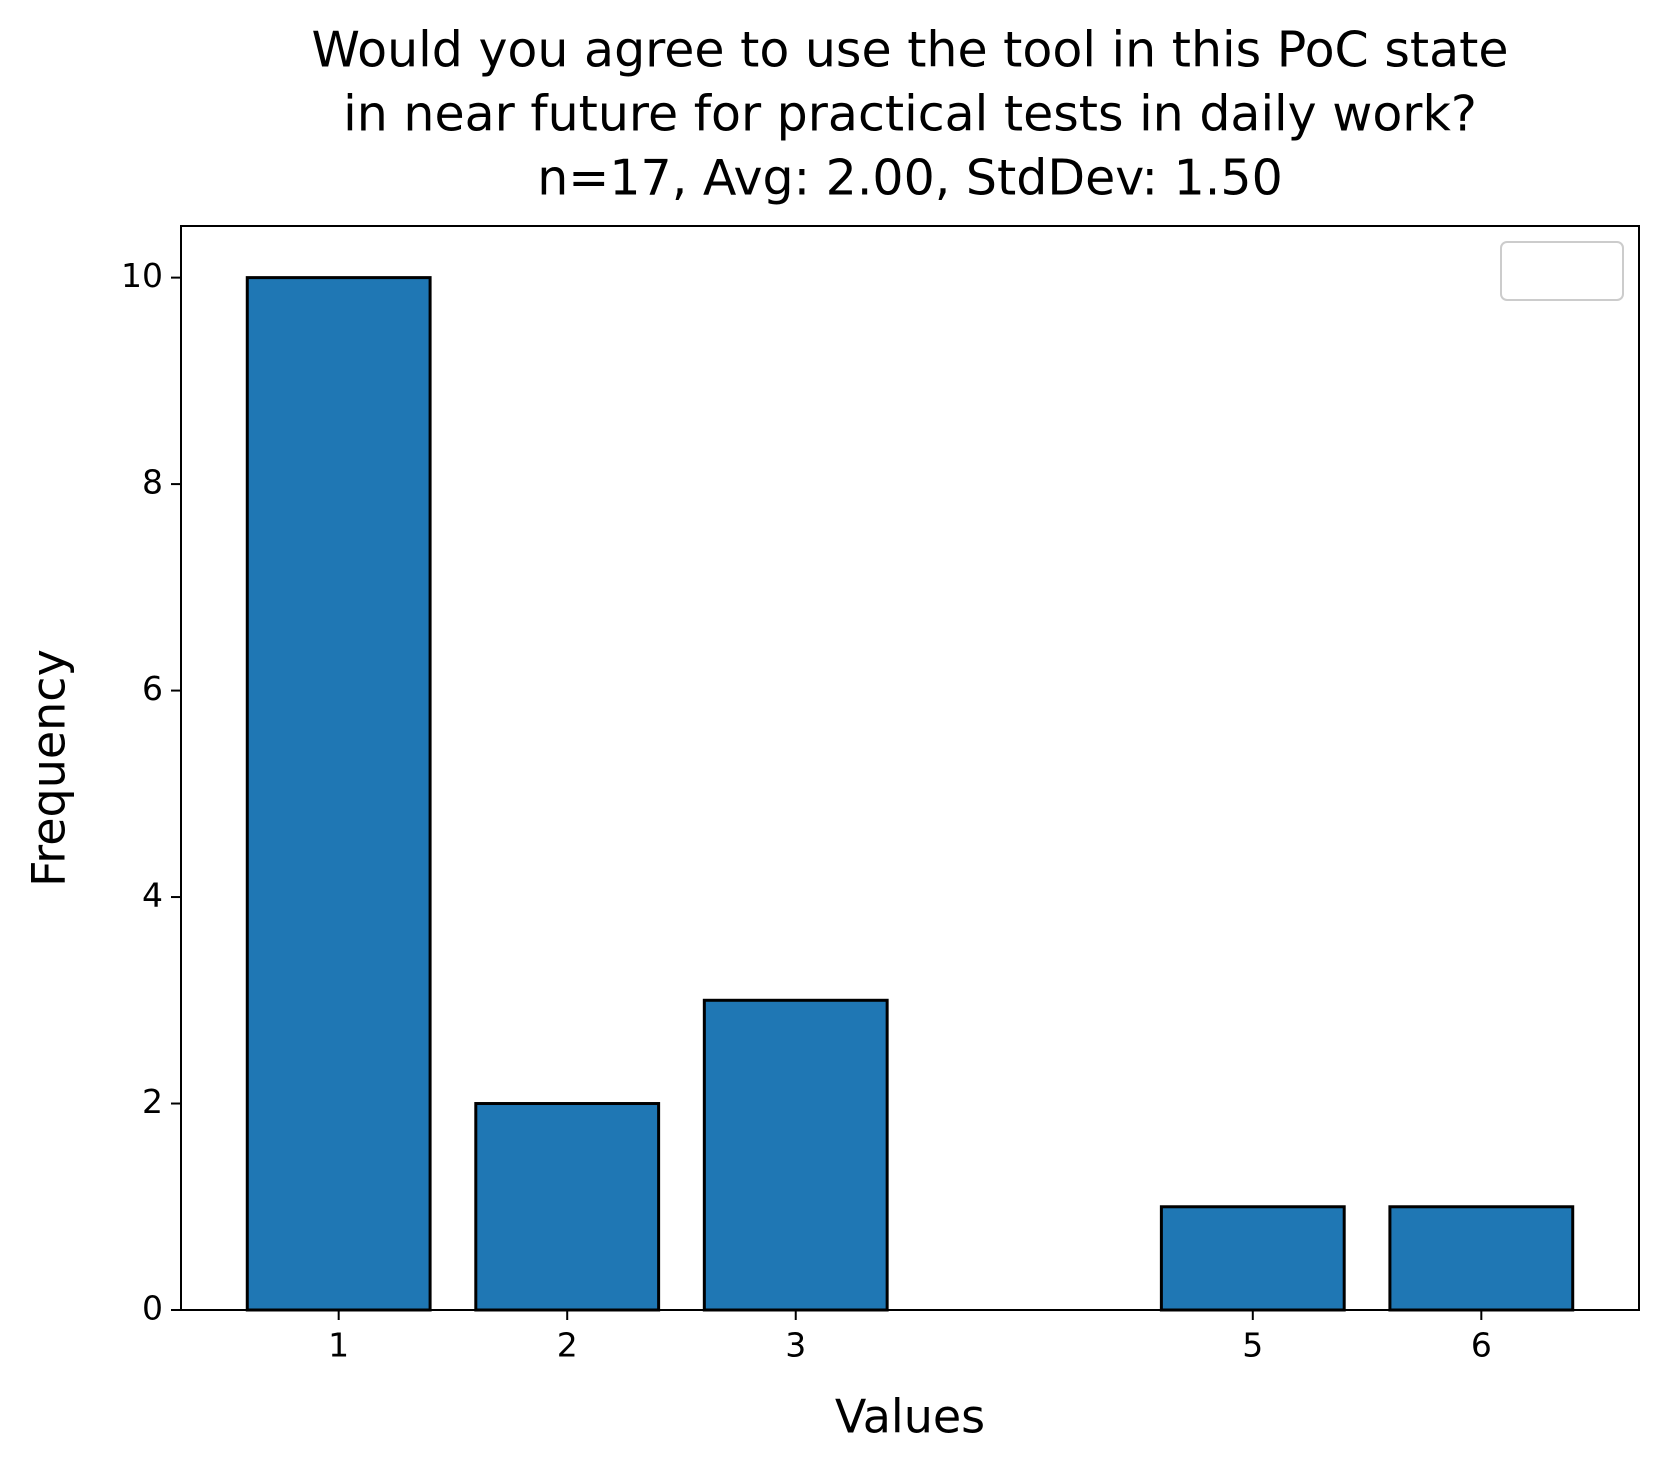 The width and height of the screenshot is (1660, 1473). Describe the element at coordinates (152, 482) in the screenshot. I see `y-tick-label: 8` at that location.